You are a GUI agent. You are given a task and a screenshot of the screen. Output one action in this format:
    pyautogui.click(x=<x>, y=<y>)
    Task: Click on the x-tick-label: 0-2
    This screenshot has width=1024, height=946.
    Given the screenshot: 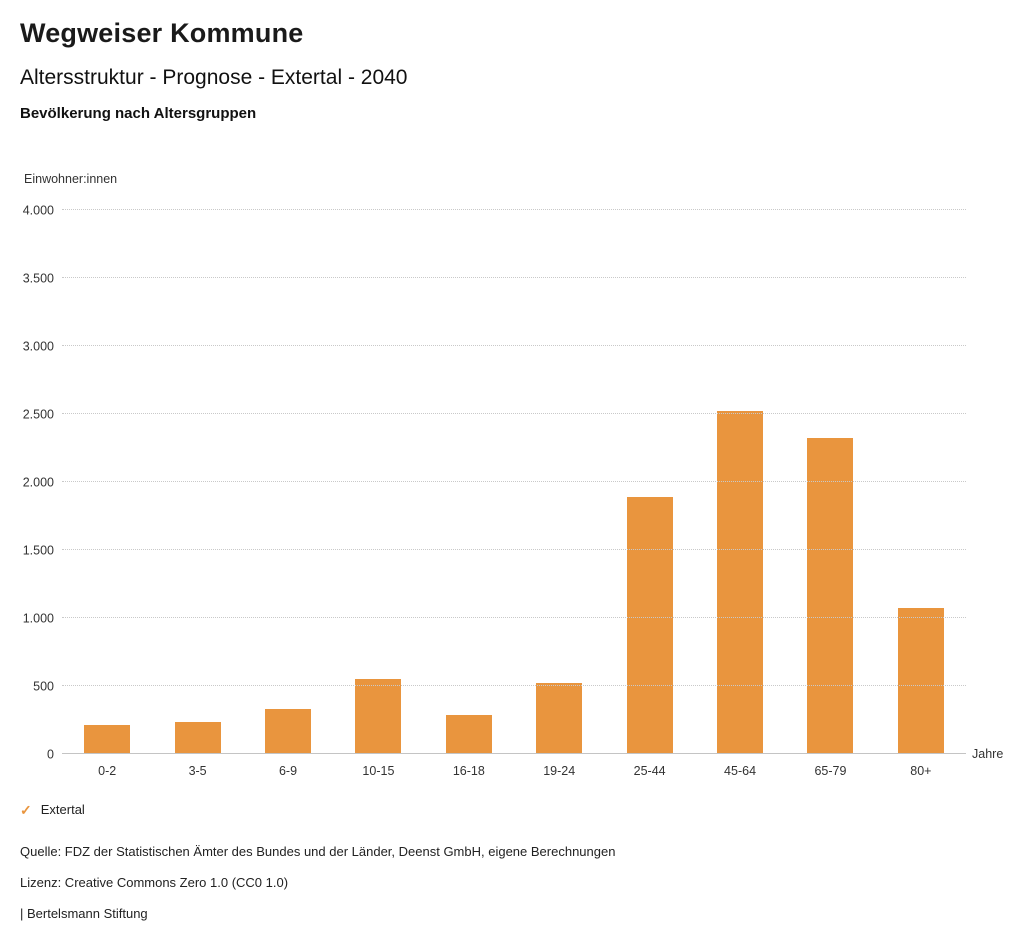 What is the action you would take?
    pyautogui.click(x=107, y=771)
    